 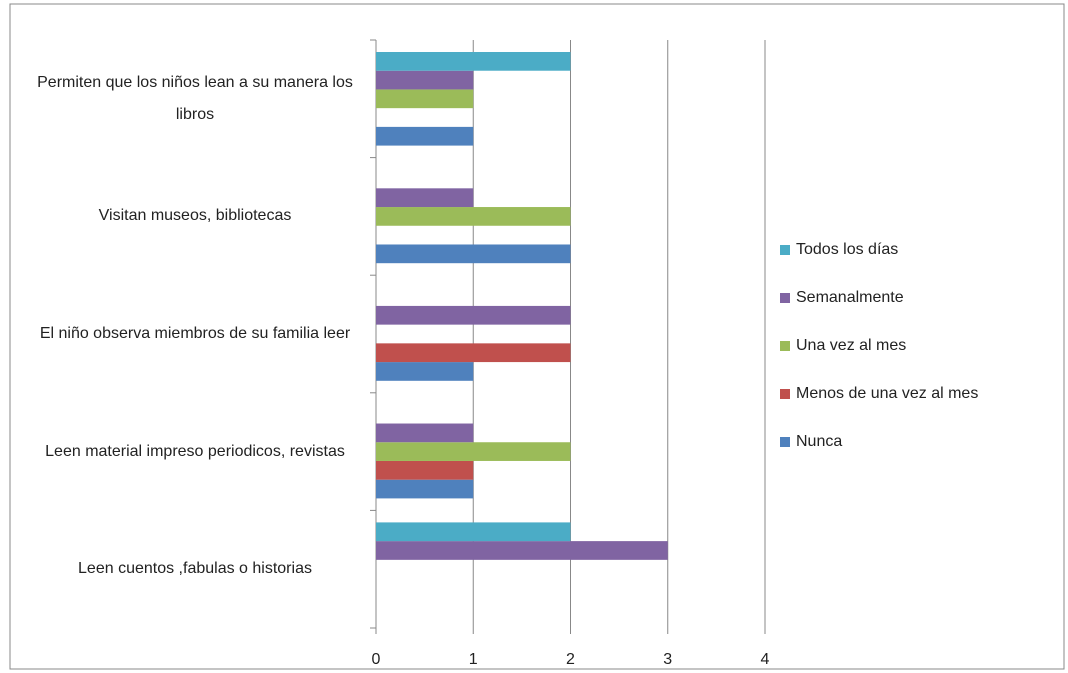 I want to click on y-tick-label: Leen cuentos ,fabulas o historias, so click(x=195, y=569).